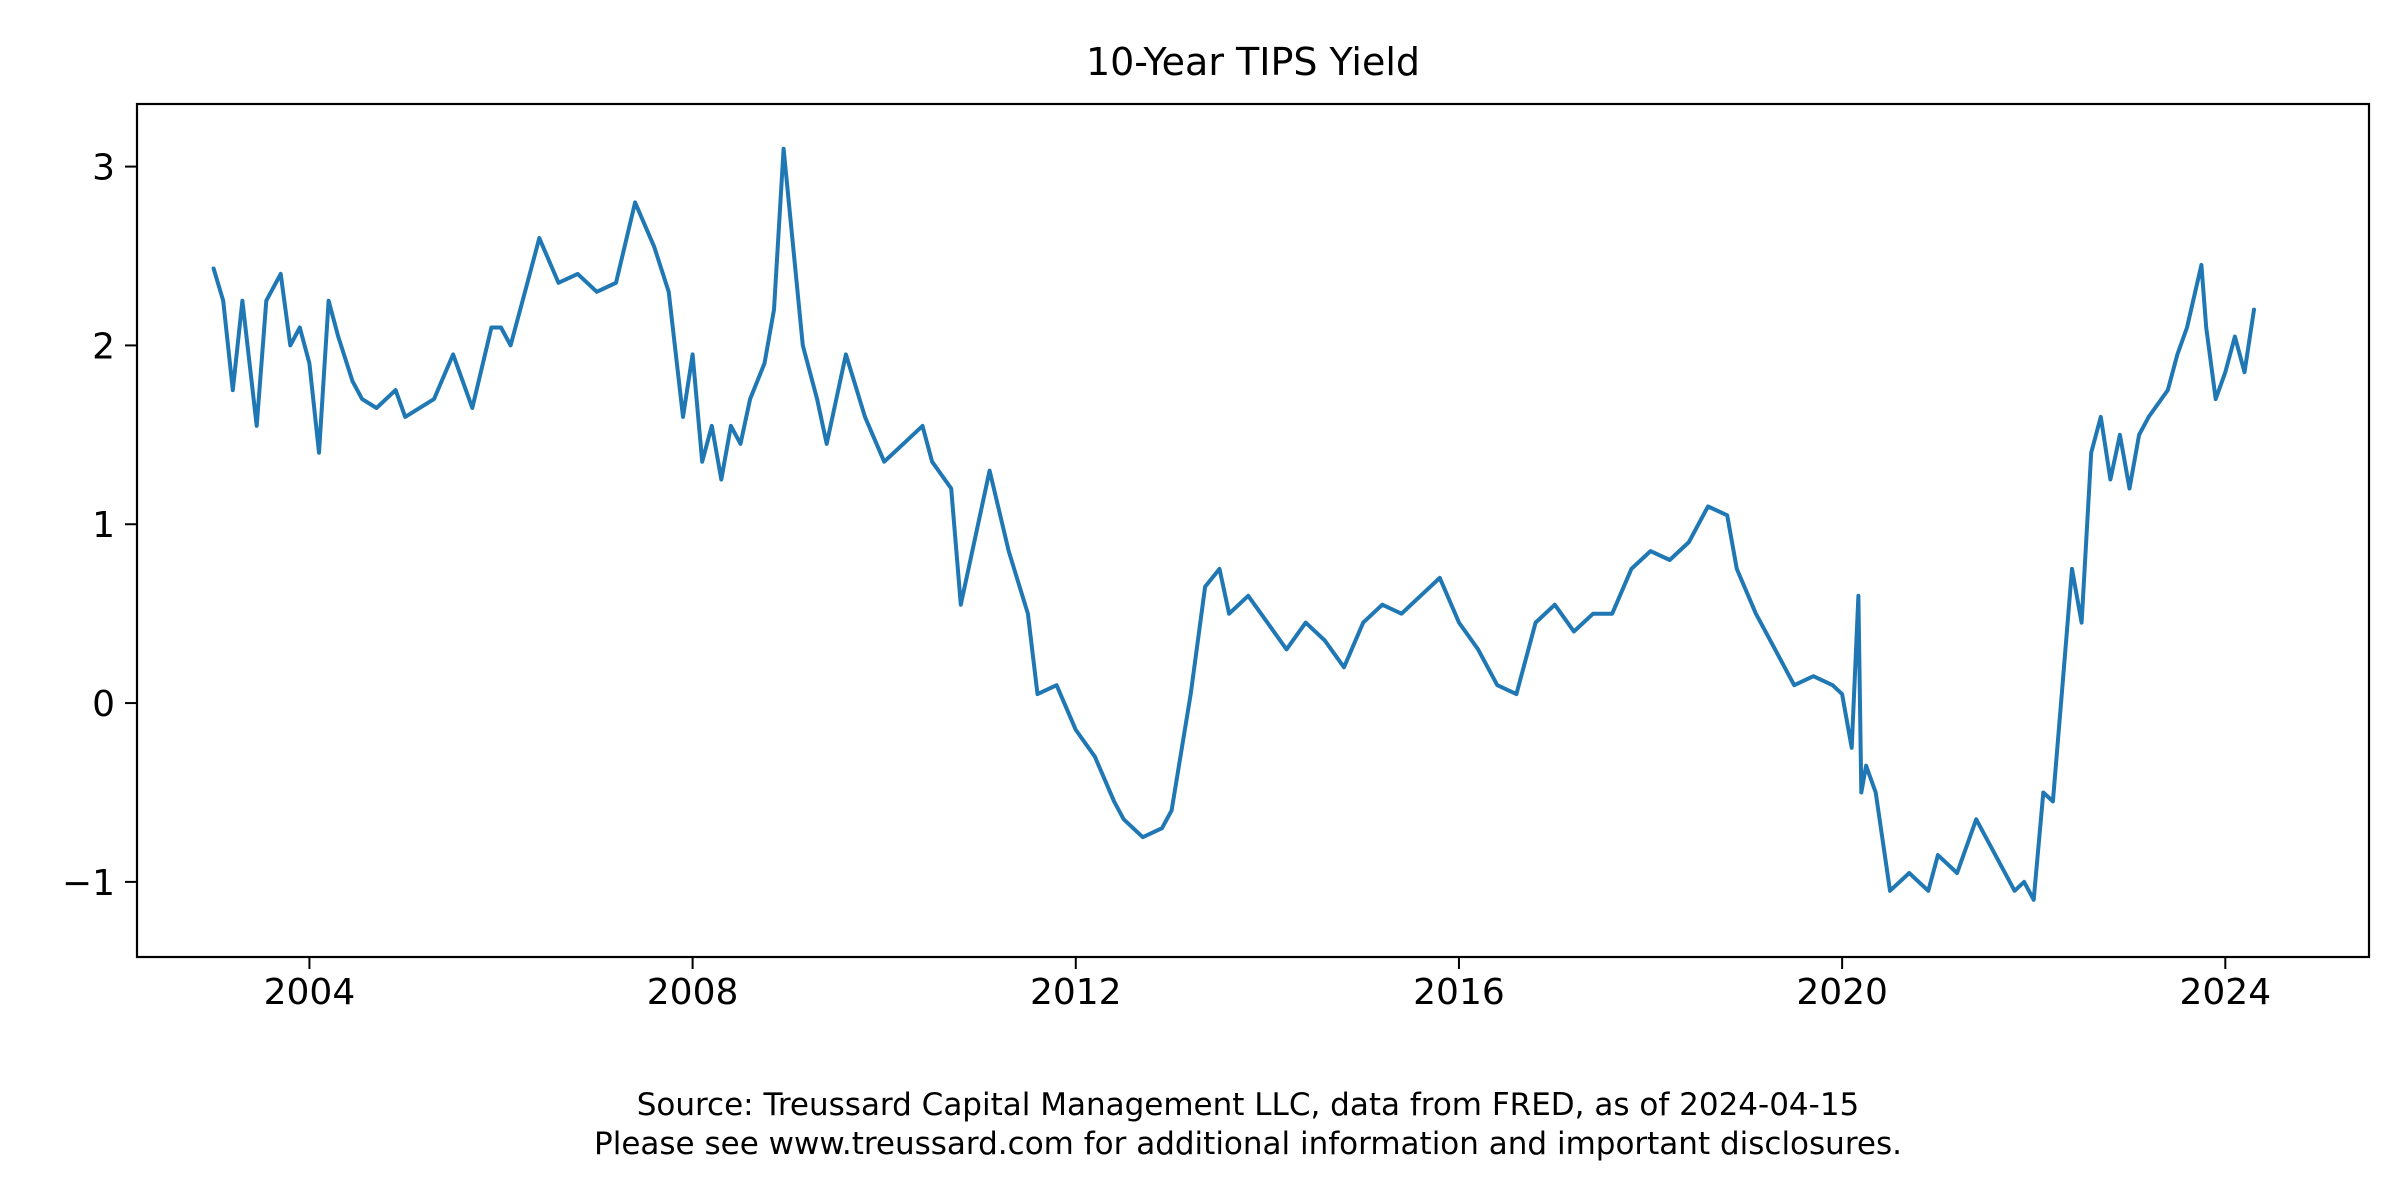 The width and height of the screenshot is (2400, 1200). Describe the element at coordinates (1842, 992) in the screenshot. I see `x-tick-label: 2020` at that location.